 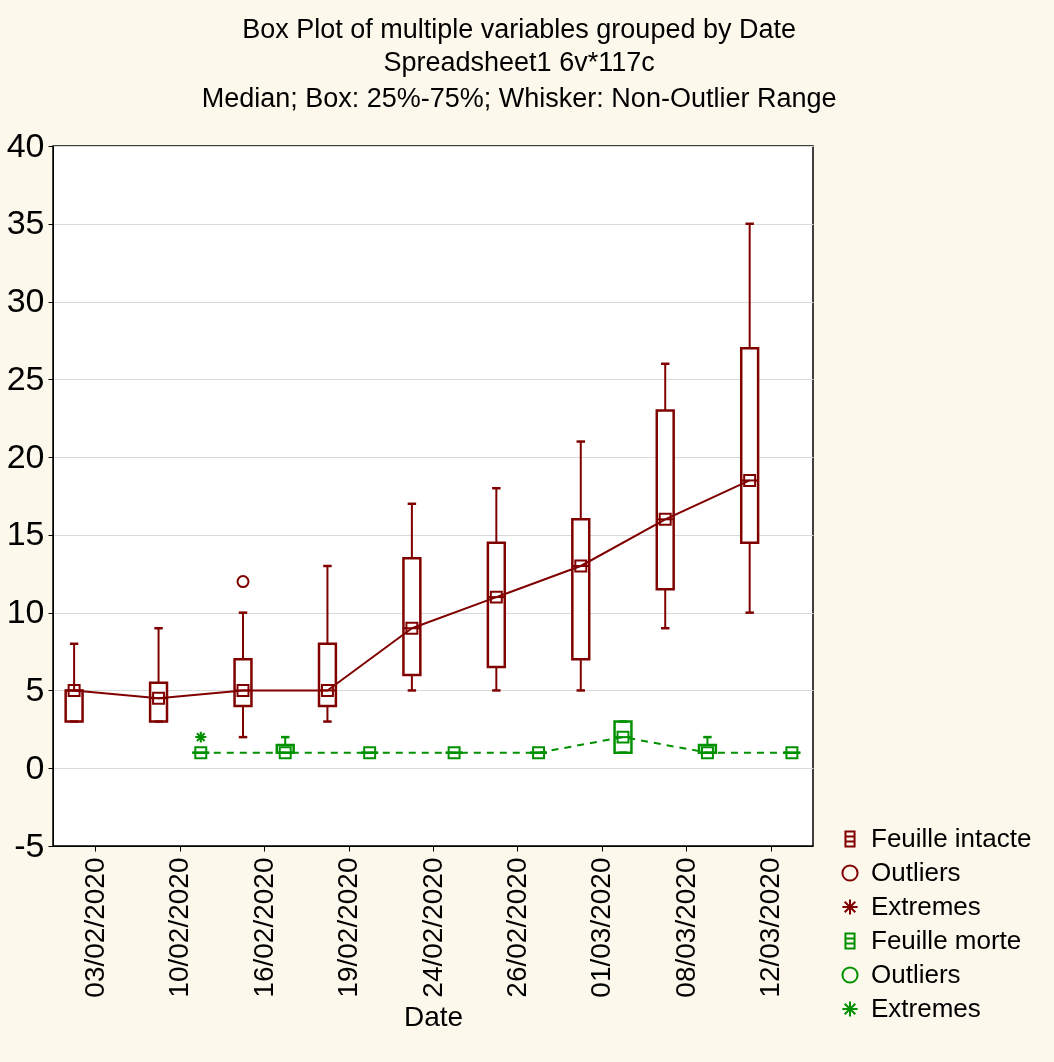 What do you see at coordinates (25, 455) in the screenshot?
I see `y-tick-label: 20` at bounding box center [25, 455].